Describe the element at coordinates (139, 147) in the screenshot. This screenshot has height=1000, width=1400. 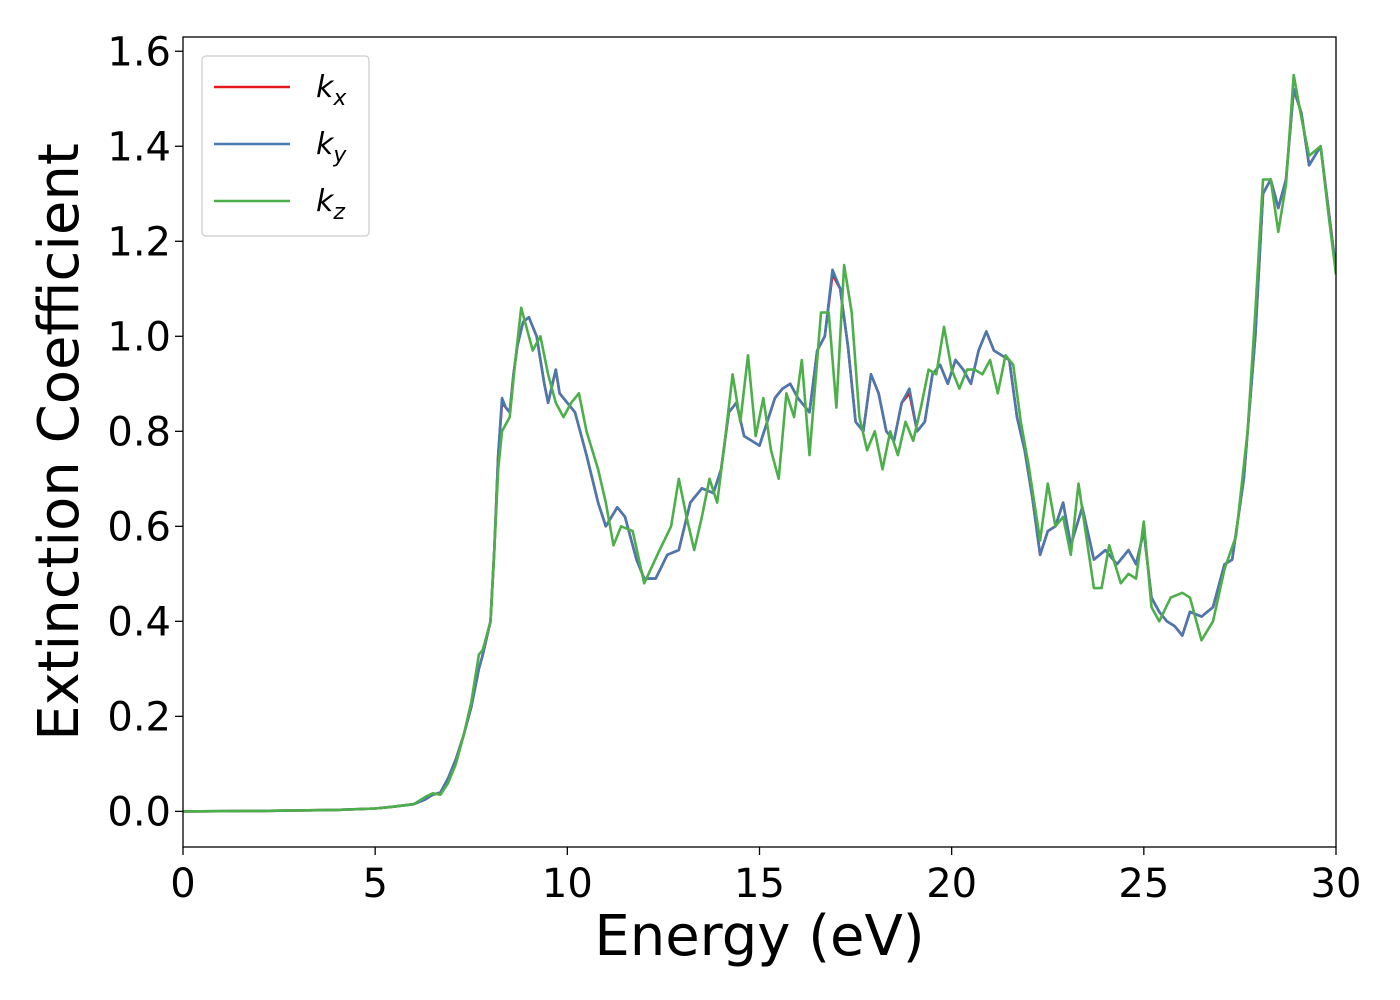
I see `y-tick-label: 1.4` at that location.